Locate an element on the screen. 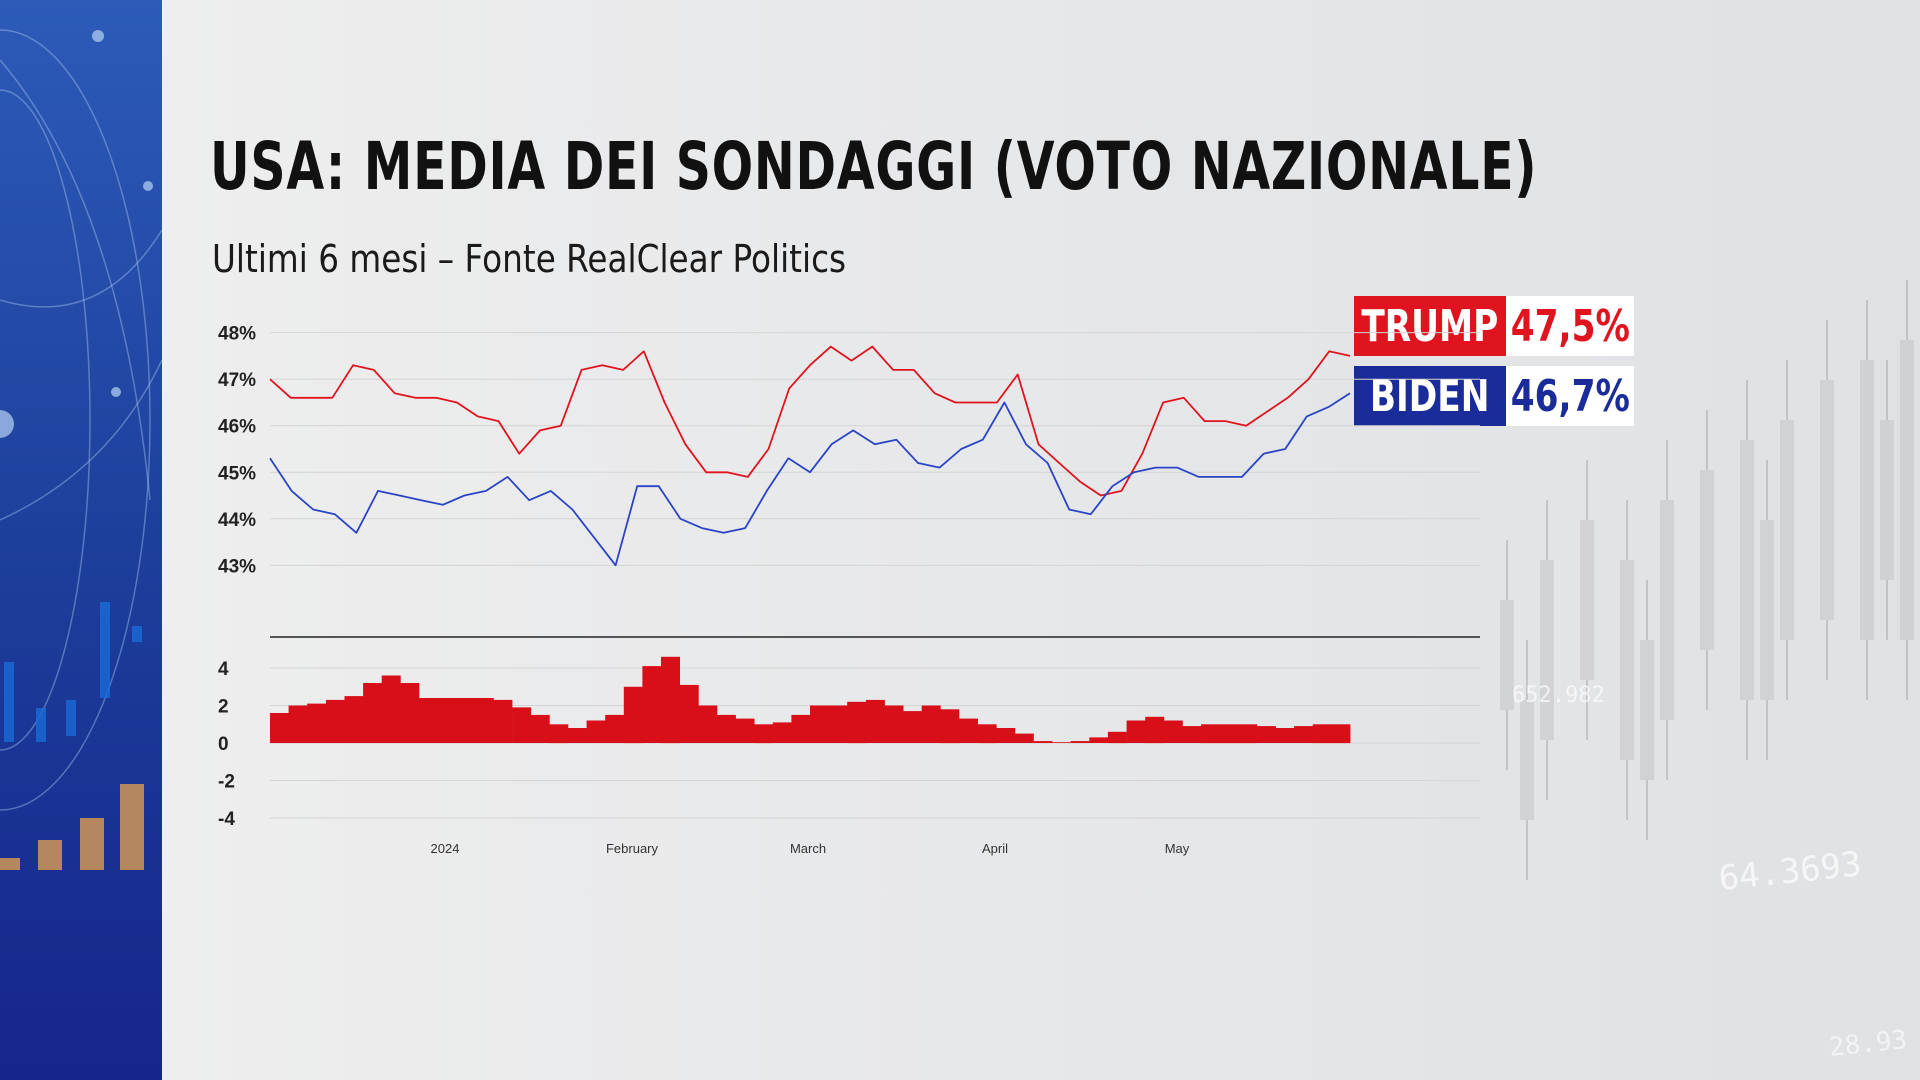 This screenshot has height=1080, width=1920. x-tick-label: April is located at coordinates (995, 848).